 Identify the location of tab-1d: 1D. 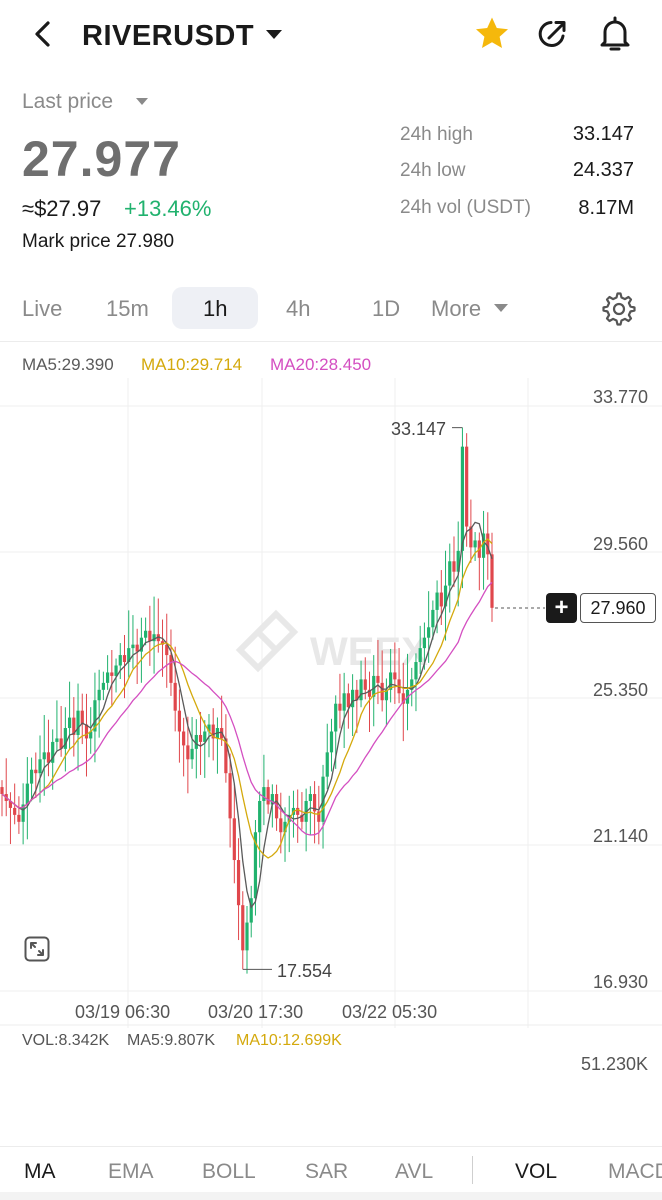
(386, 308).